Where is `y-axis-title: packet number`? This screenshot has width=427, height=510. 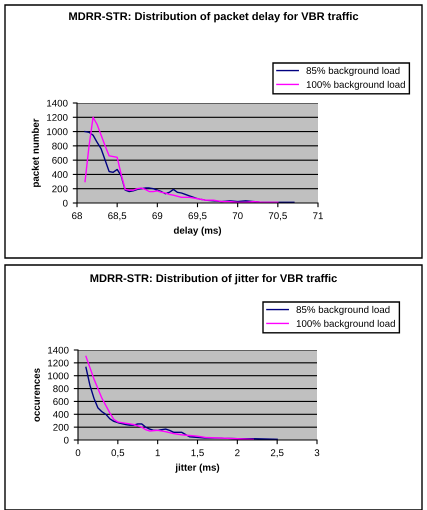 y-axis-title: packet number is located at coordinates (36, 152).